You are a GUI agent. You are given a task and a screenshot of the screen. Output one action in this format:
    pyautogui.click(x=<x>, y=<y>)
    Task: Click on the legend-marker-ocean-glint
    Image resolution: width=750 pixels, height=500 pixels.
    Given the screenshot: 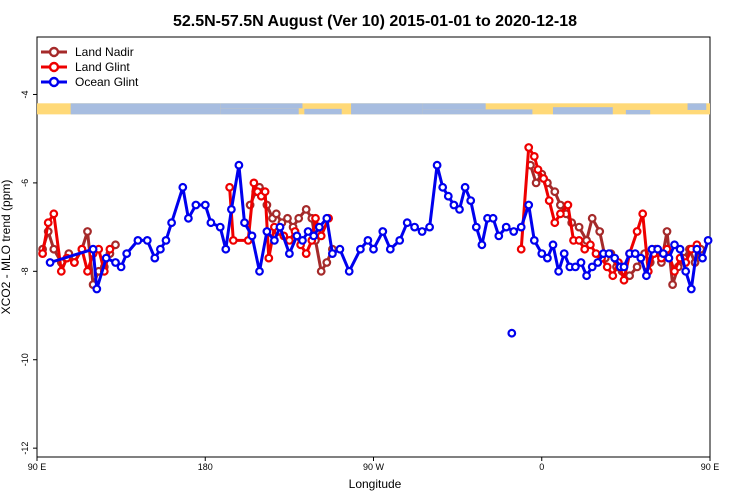 What is the action you would take?
    pyautogui.click(x=54, y=82)
    